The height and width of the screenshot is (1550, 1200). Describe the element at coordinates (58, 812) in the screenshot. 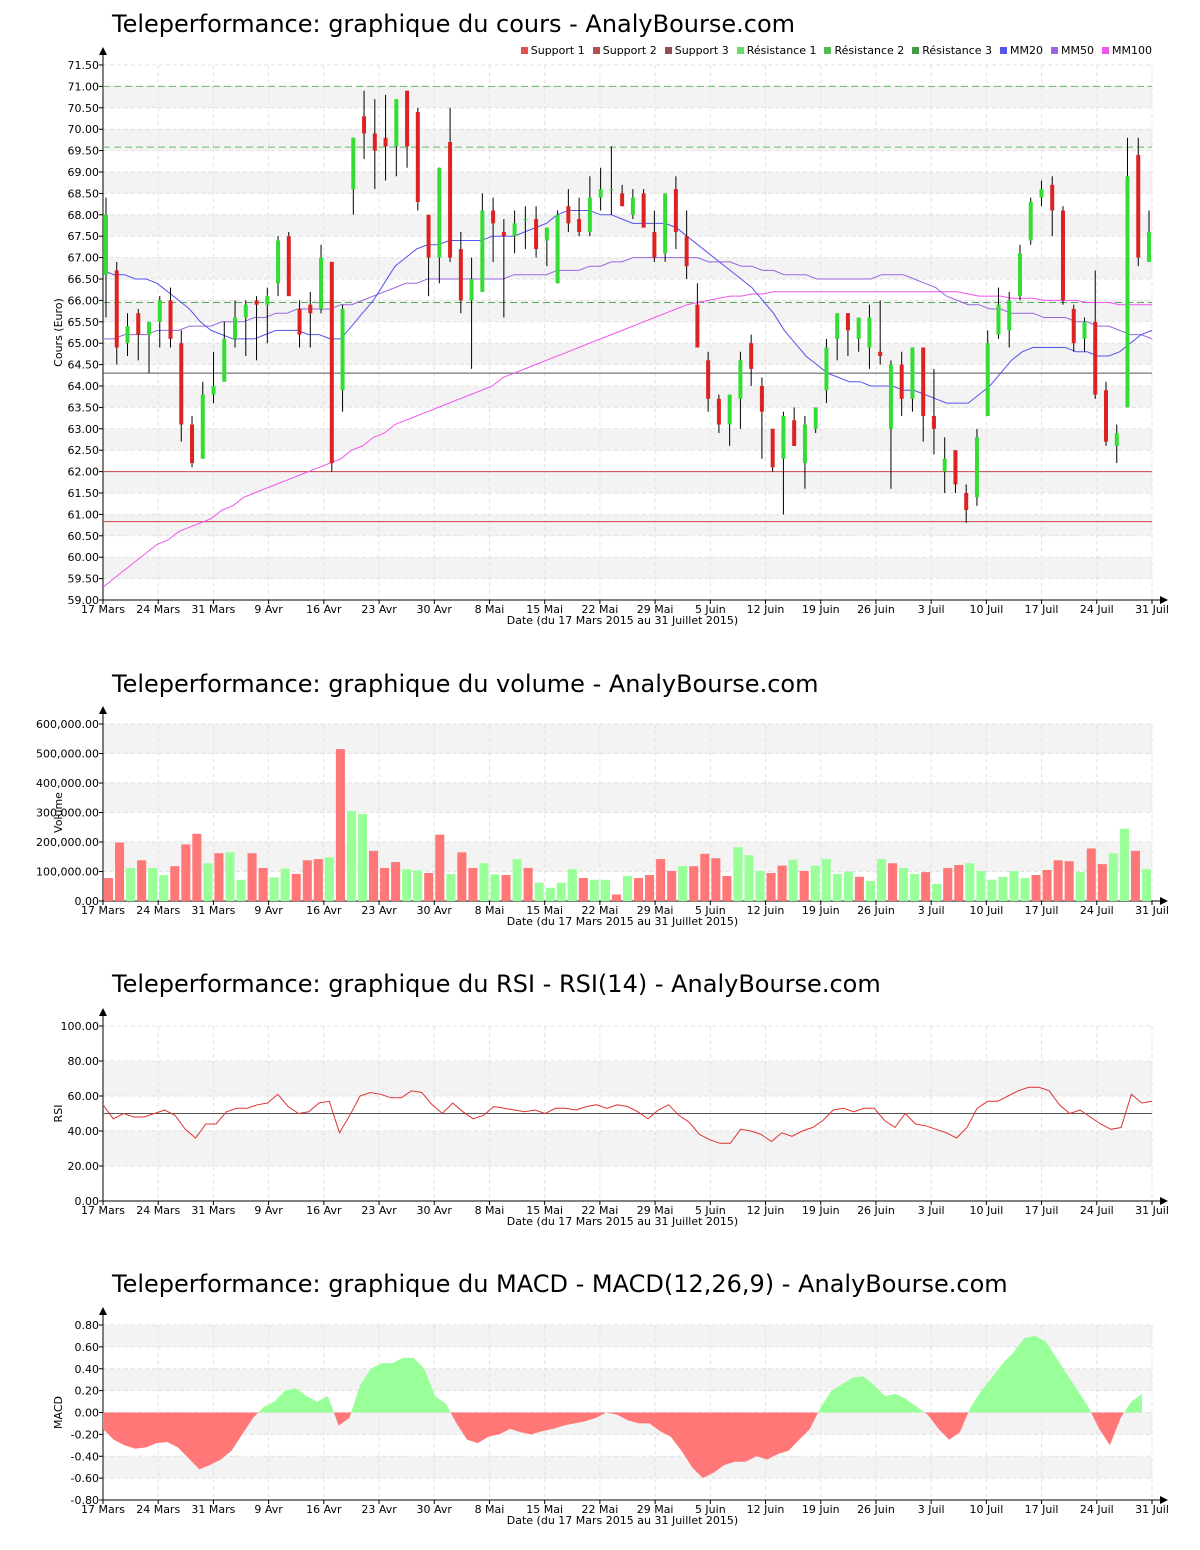

I see `y-axis-label: Volume` at that location.